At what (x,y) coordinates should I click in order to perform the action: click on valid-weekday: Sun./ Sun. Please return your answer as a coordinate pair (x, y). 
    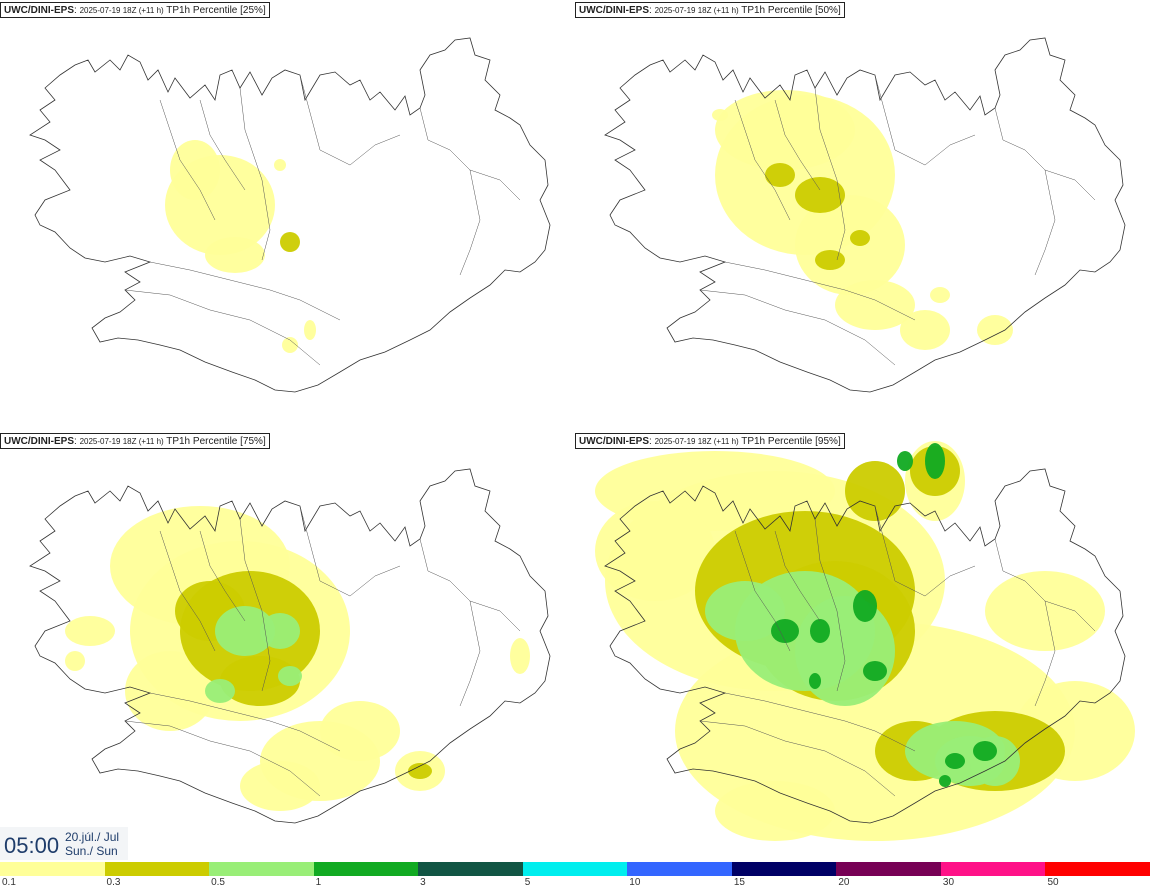
    Looking at the image, I should click on (91, 851).